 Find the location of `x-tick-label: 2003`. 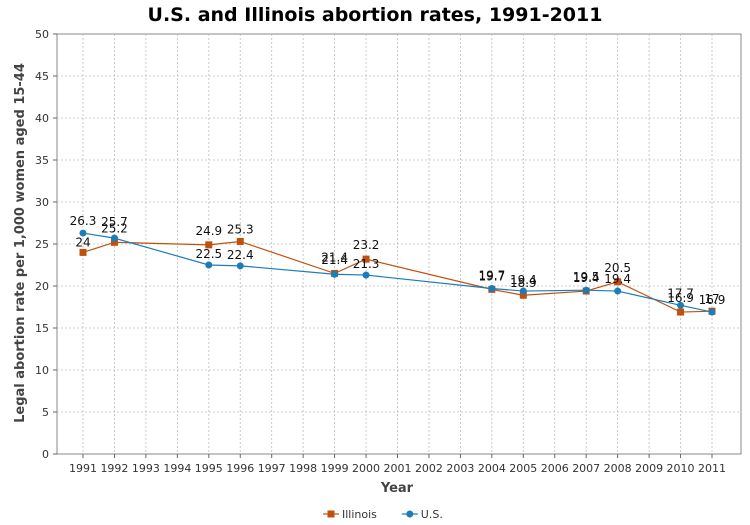

x-tick-label: 2003 is located at coordinates (460, 468).